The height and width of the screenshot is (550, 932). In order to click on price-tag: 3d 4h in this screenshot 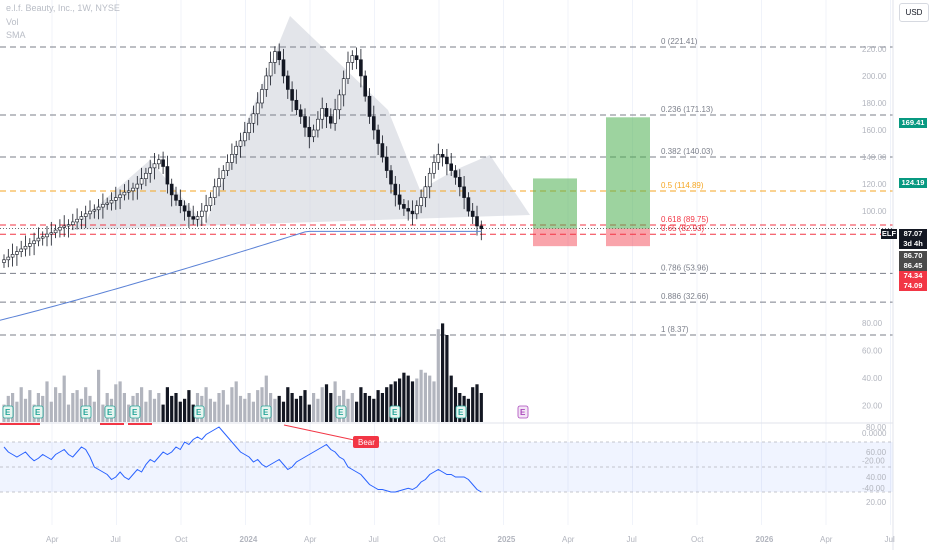, I will do `click(913, 244)`.